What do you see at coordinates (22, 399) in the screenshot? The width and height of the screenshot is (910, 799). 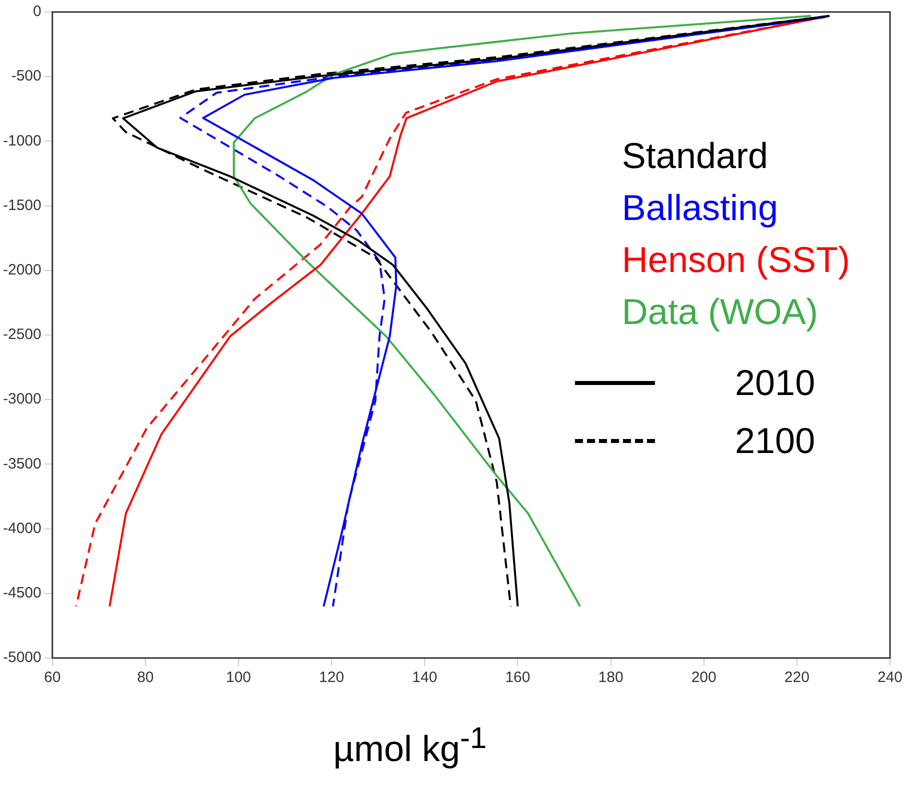 I see `y-tick-label: -3000` at bounding box center [22, 399].